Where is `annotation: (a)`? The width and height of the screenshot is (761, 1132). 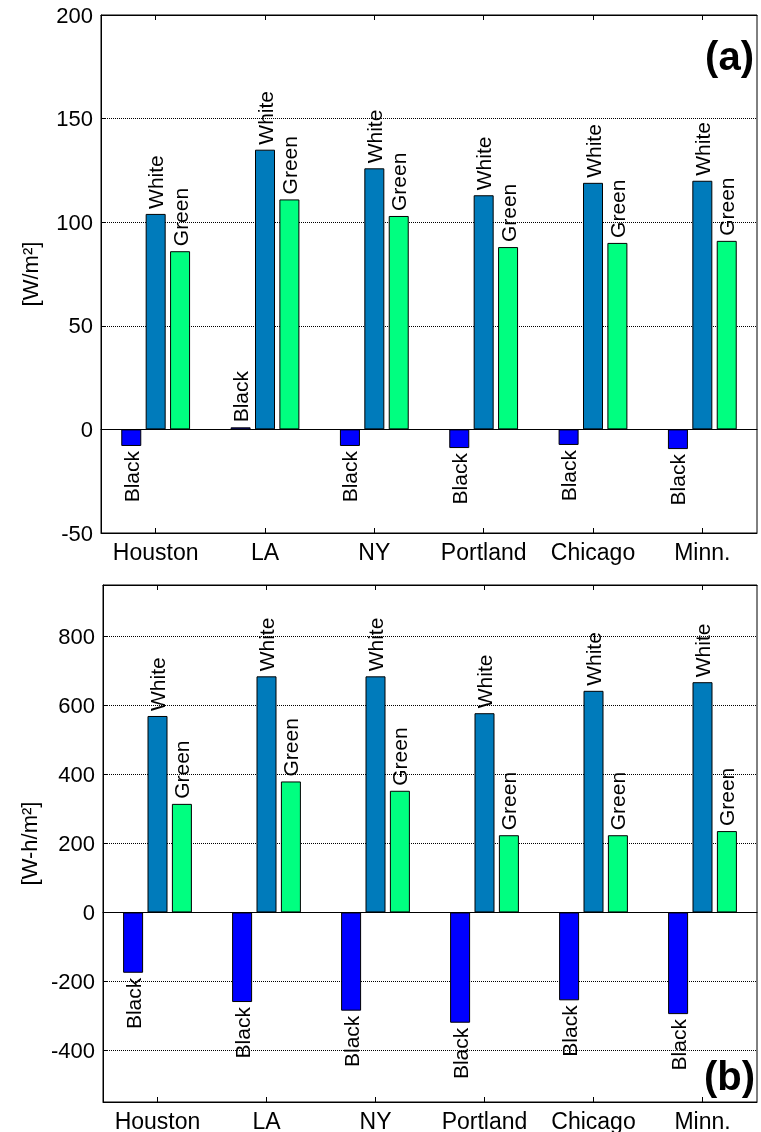 annotation: (a) is located at coordinates (729, 56).